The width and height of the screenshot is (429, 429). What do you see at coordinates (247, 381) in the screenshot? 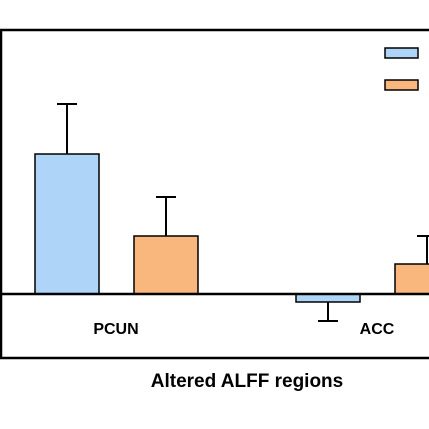
I see `x-axis-label: Altered ALFF regions` at bounding box center [247, 381].